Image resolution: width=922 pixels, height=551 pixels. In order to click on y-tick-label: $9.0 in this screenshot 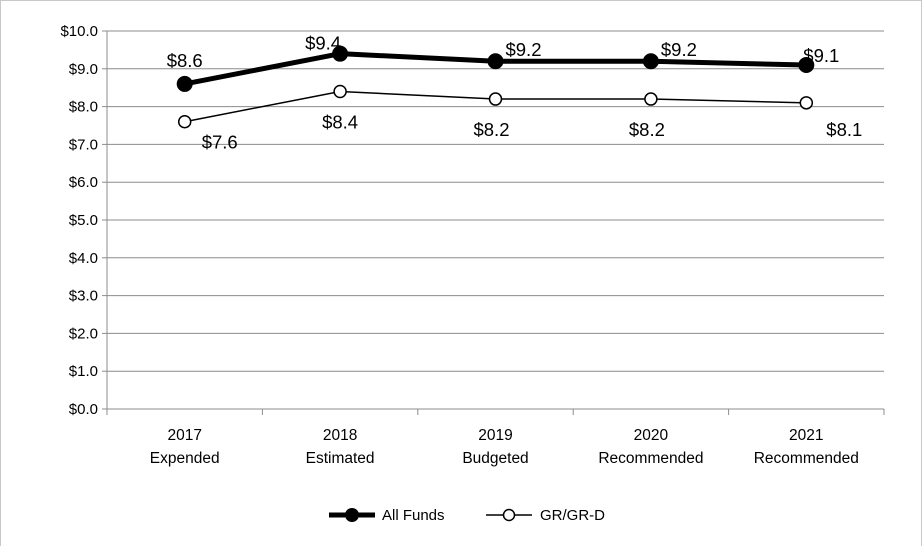, I will do `click(83, 69)`.